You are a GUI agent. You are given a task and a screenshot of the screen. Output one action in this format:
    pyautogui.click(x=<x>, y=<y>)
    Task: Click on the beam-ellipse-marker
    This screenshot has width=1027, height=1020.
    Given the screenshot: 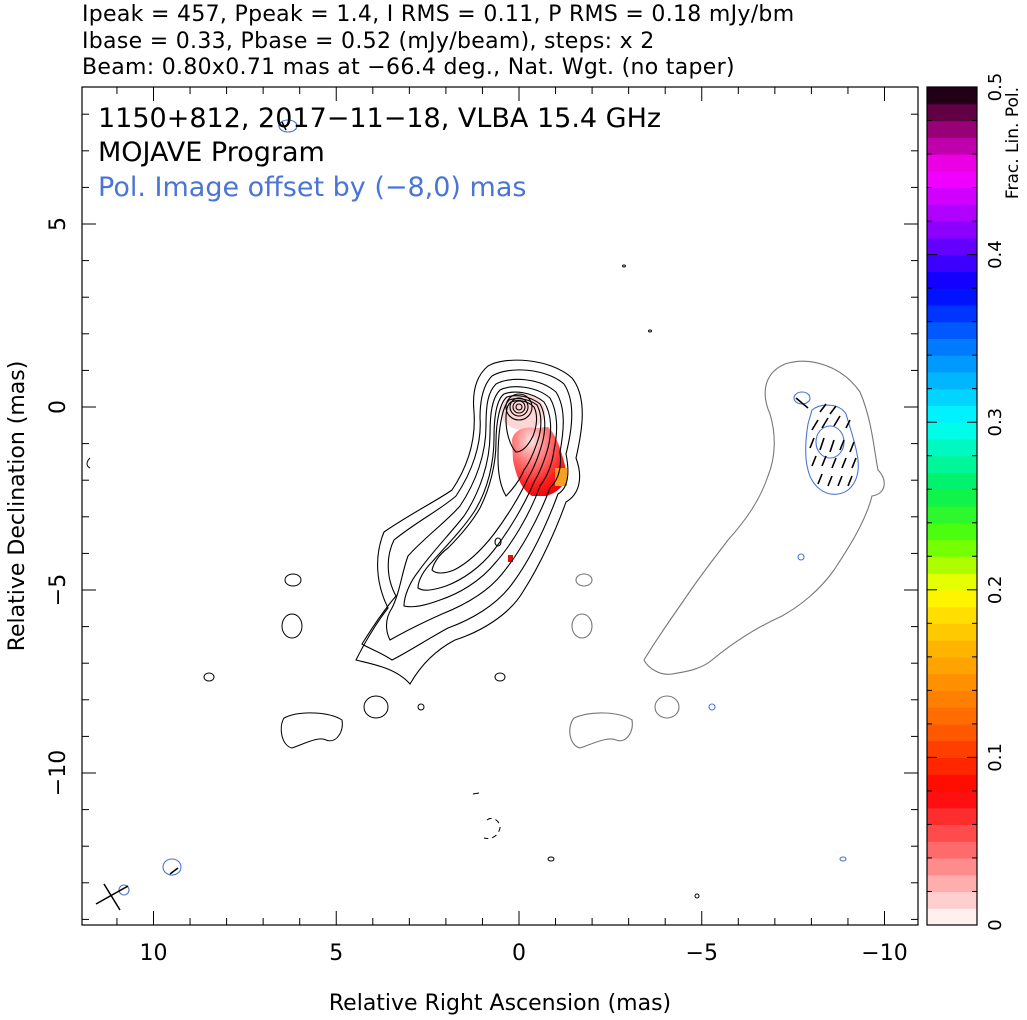 What is the action you would take?
    pyautogui.click(x=112, y=897)
    